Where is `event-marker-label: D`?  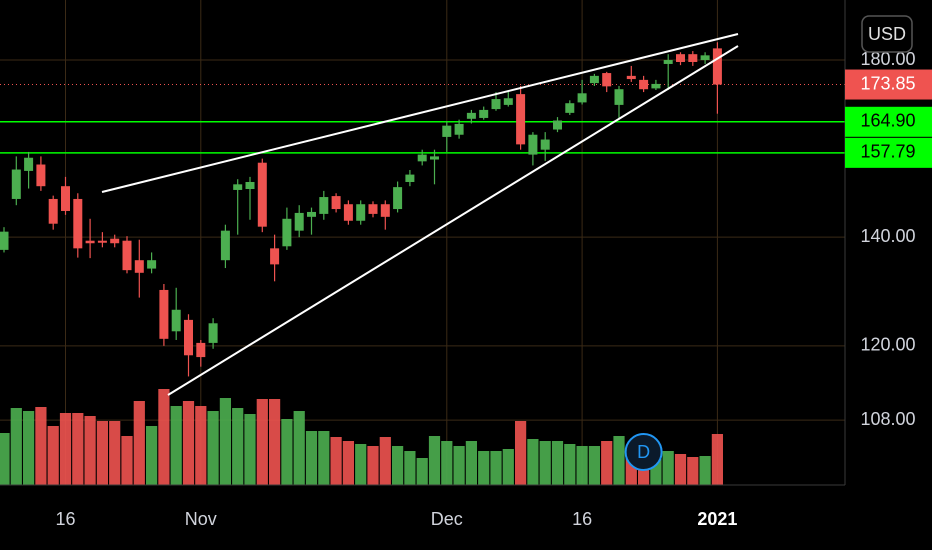 event-marker-label: D is located at coordinates (643, 452).